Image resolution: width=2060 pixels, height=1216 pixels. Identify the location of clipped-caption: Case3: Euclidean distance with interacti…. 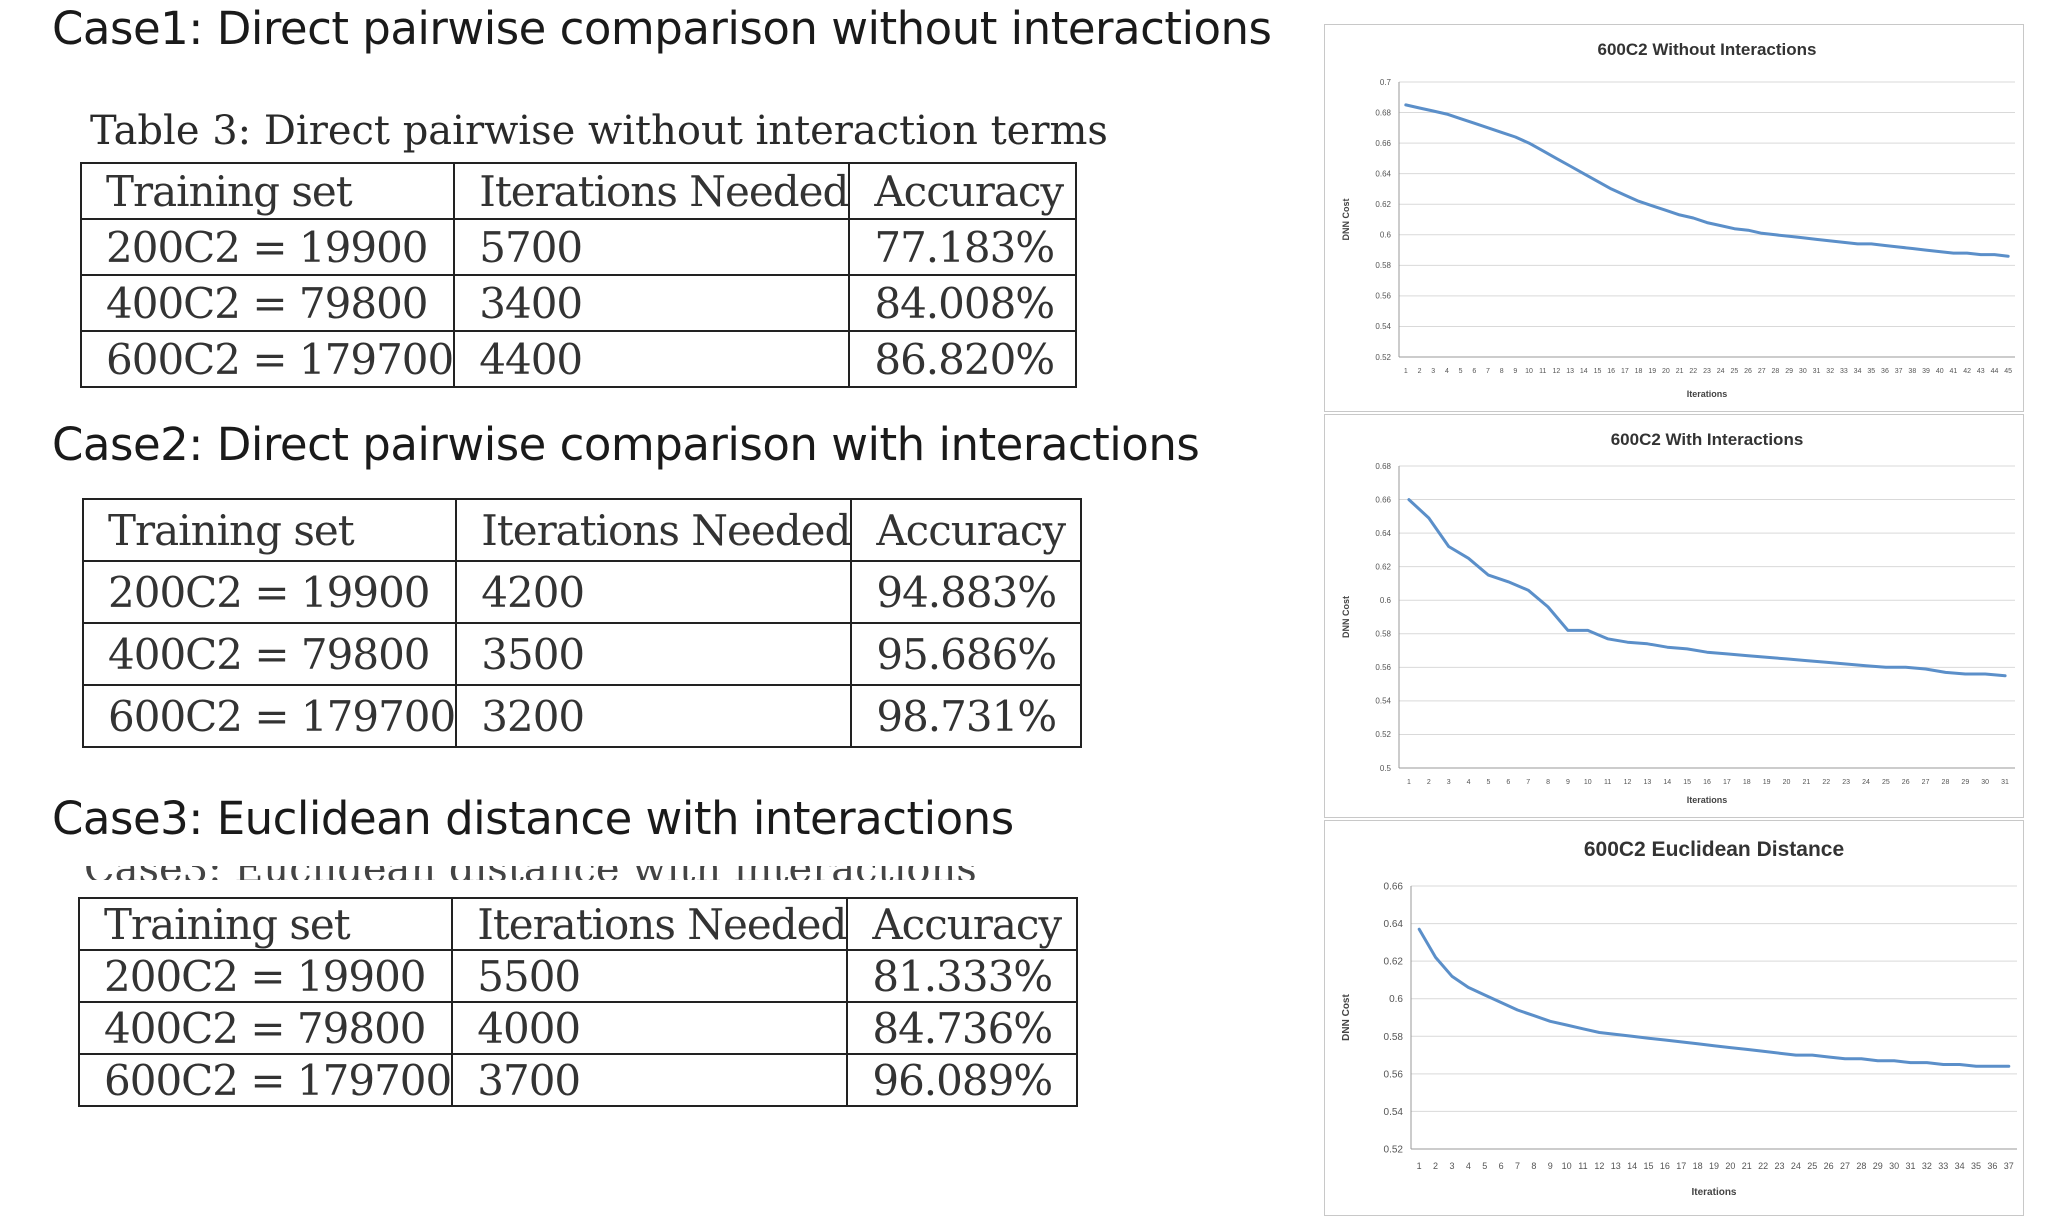
(569, 873).